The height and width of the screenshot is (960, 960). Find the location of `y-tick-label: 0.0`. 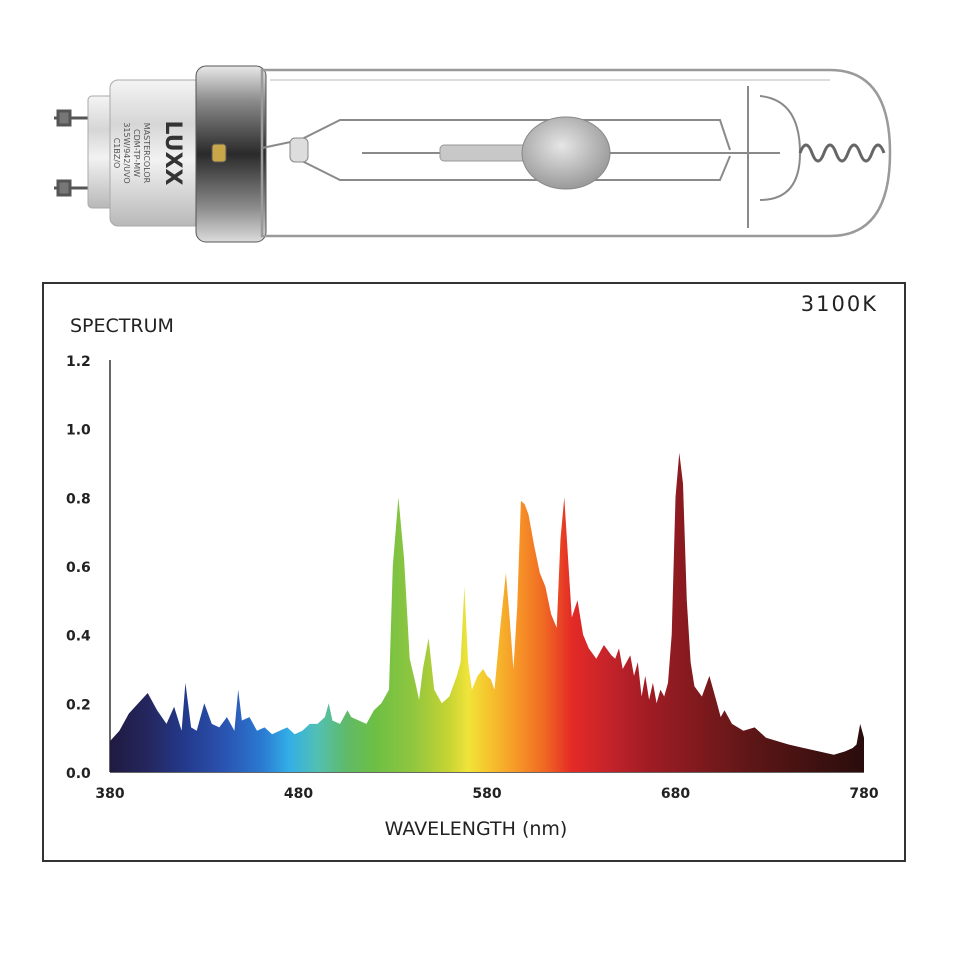

y-tick-label: 0.0 is located at coordinates (78, 774).